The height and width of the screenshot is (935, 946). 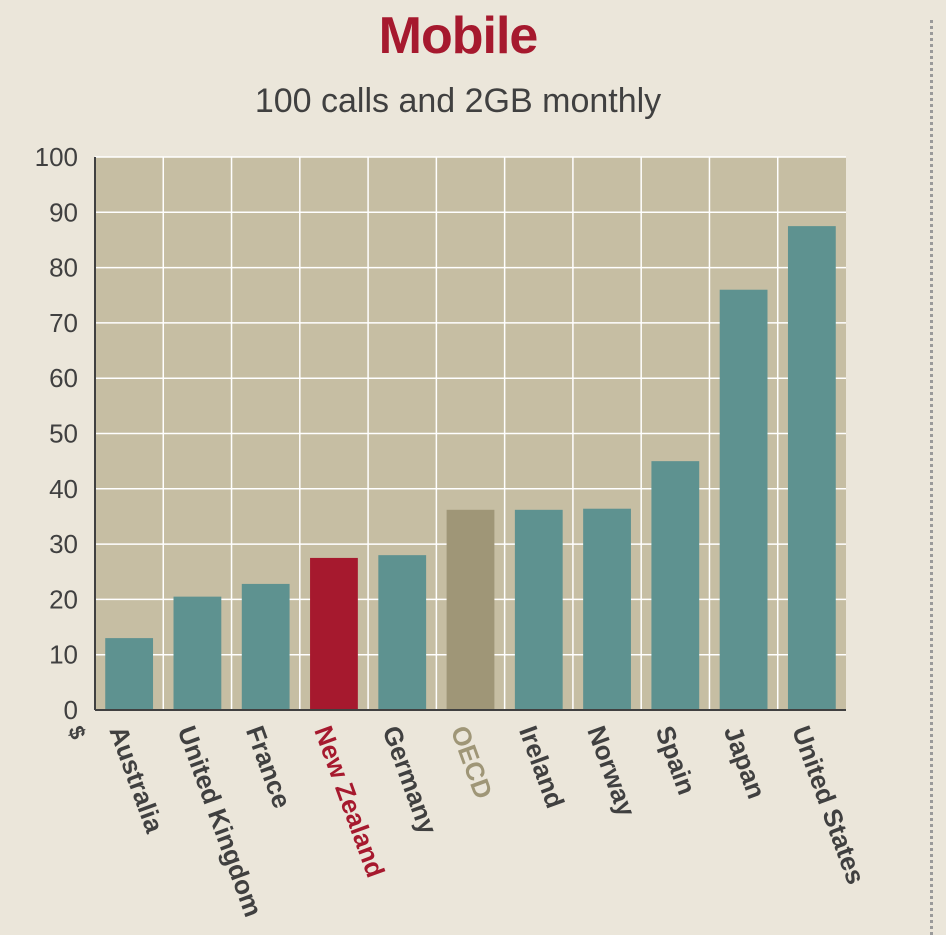 I want to click on y-tick-label: 30, so click(x=63, y=544).